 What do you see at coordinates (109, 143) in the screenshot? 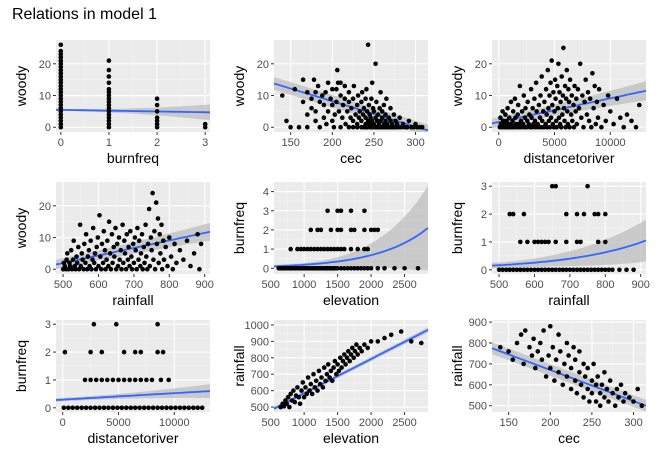
I see `x-tick-label: 1` at bounding box center [109, 143].